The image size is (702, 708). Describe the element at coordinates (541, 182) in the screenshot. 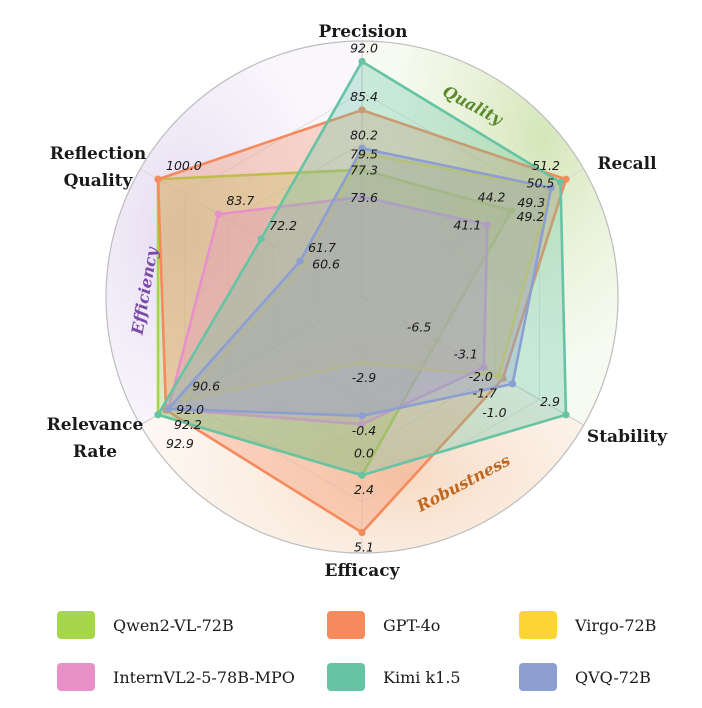

I see `value-label: 50.5` at that location.